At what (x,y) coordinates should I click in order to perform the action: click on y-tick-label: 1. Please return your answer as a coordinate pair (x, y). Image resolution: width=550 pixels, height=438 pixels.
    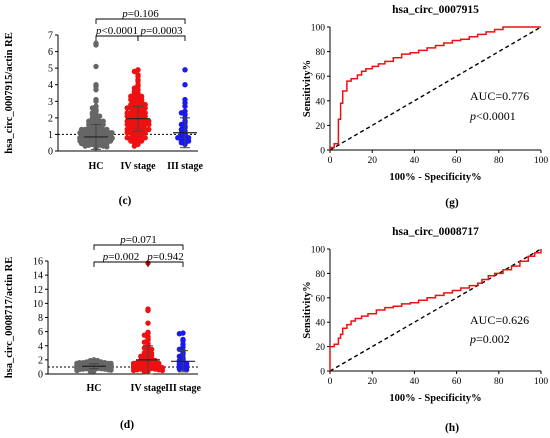
    Looking at the image, I should click on (50, 135).